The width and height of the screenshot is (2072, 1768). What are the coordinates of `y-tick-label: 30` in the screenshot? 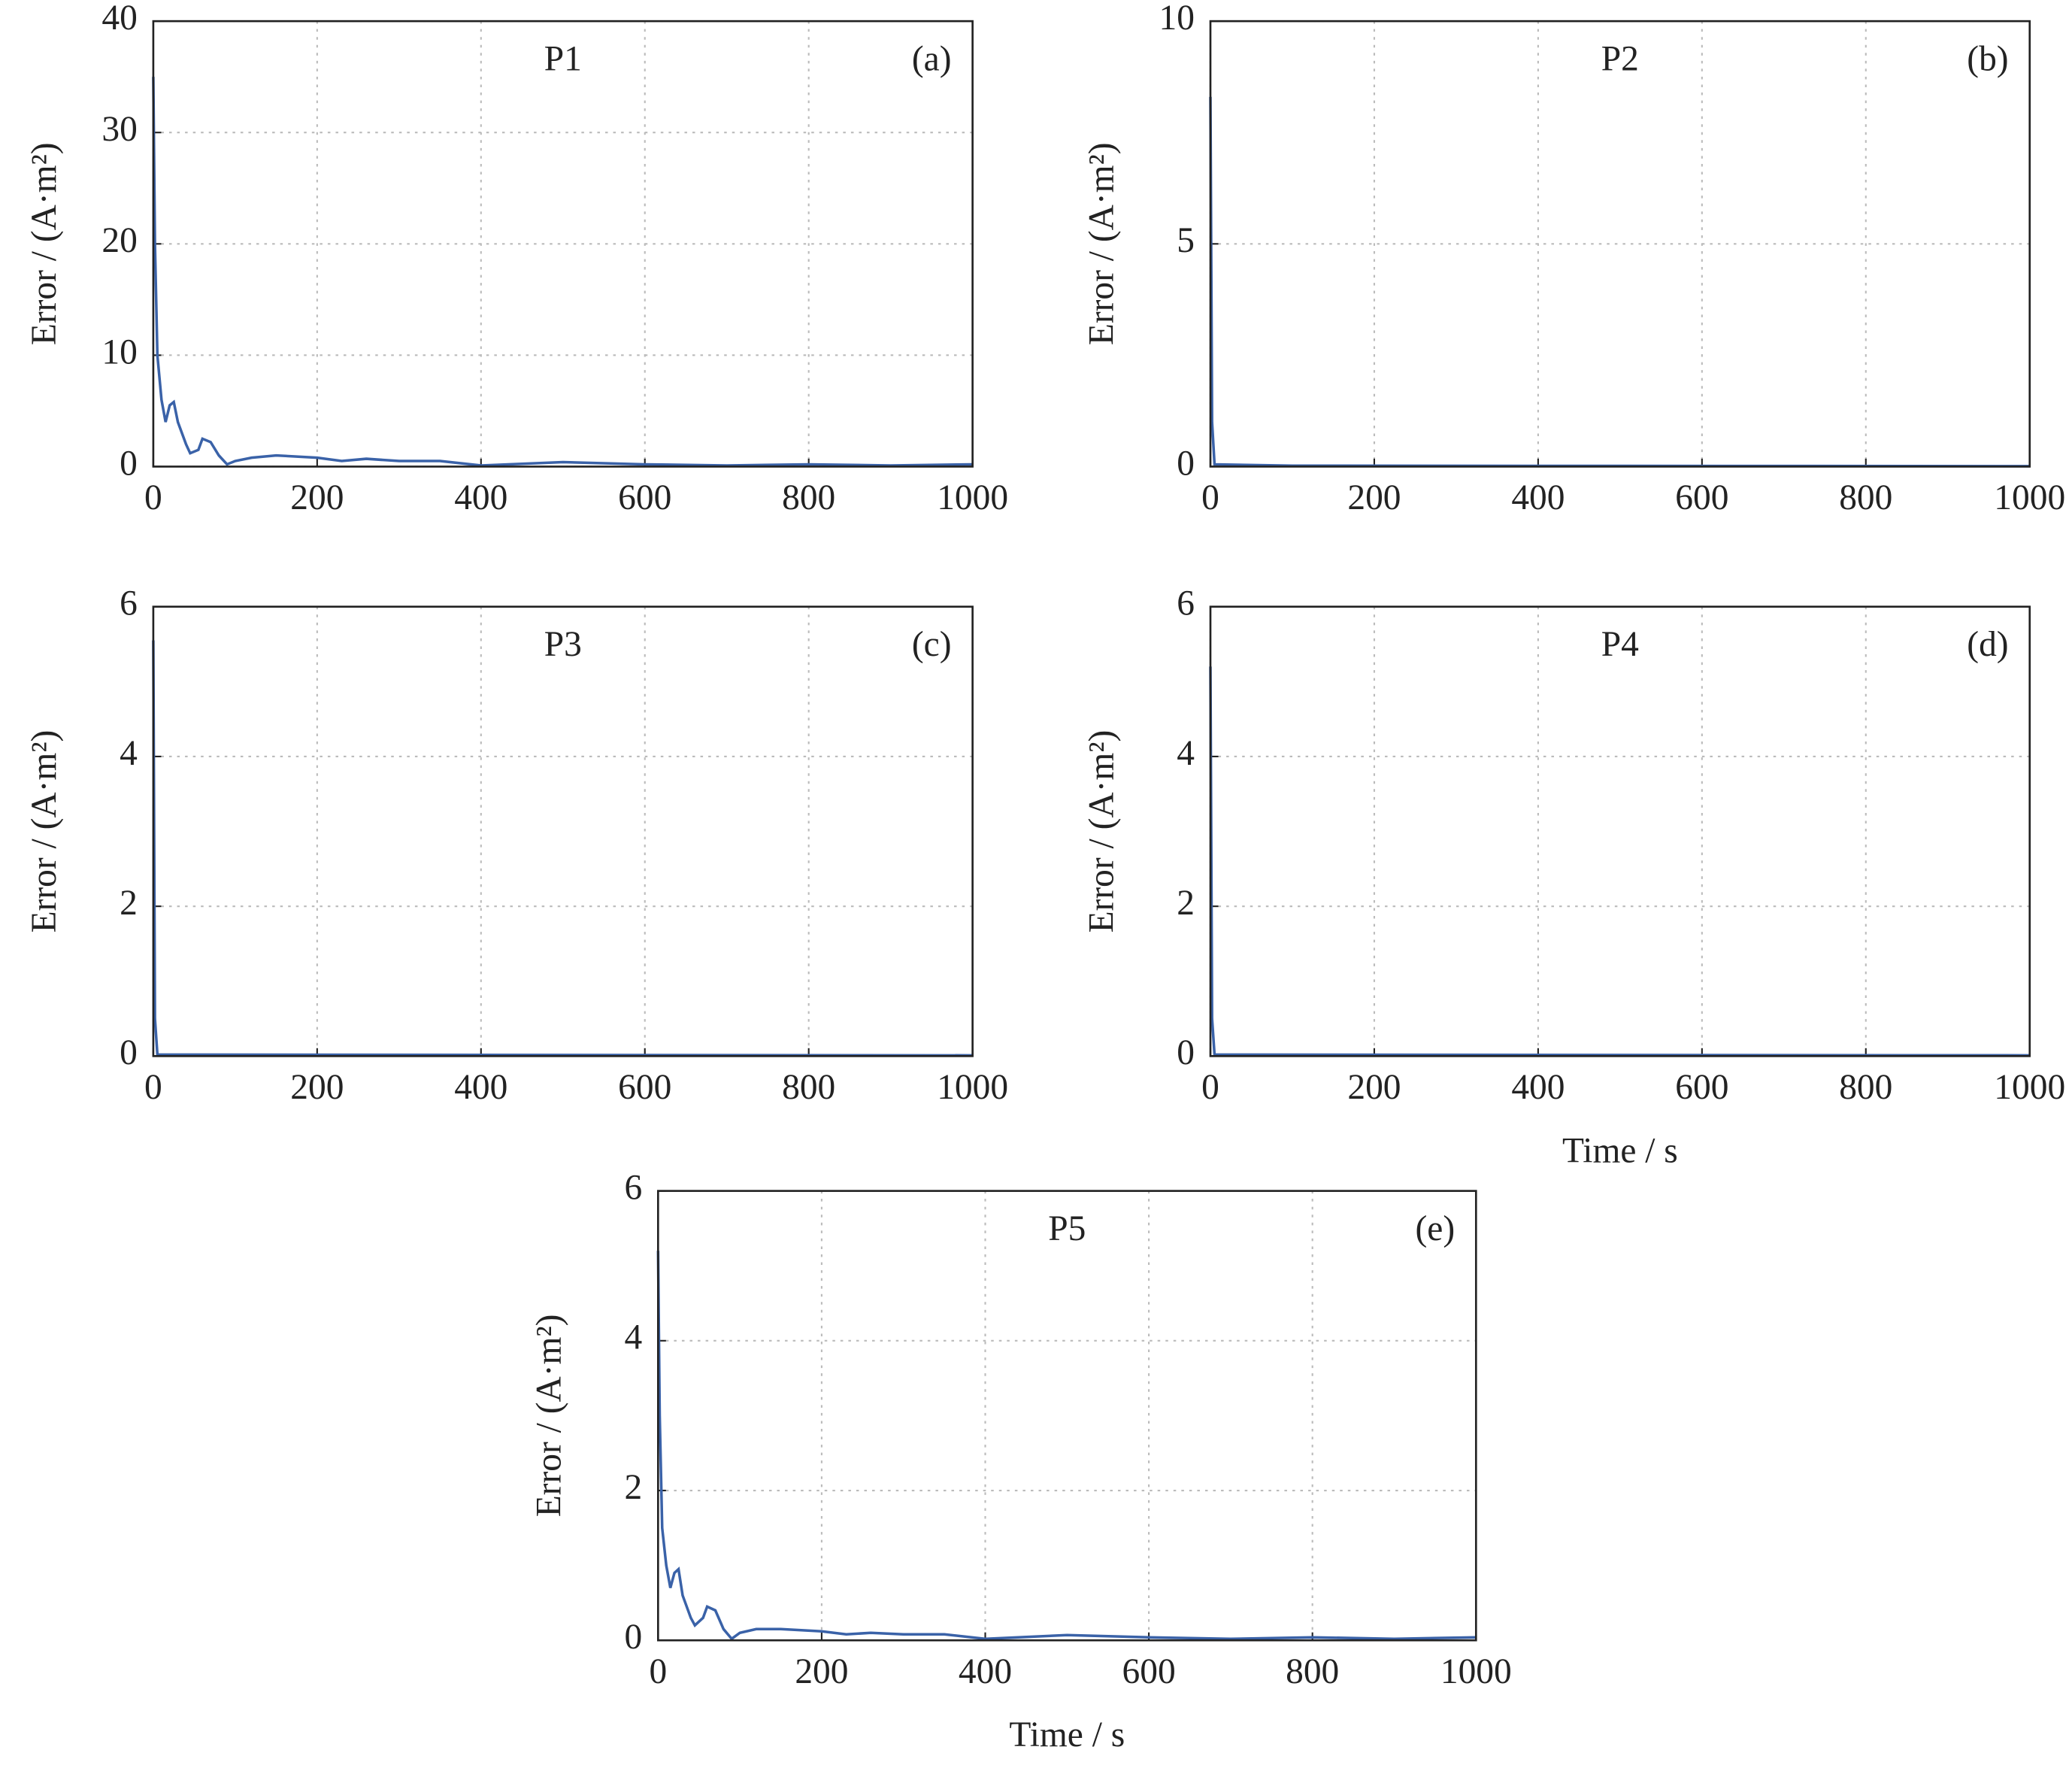 It's located at (119, 129).